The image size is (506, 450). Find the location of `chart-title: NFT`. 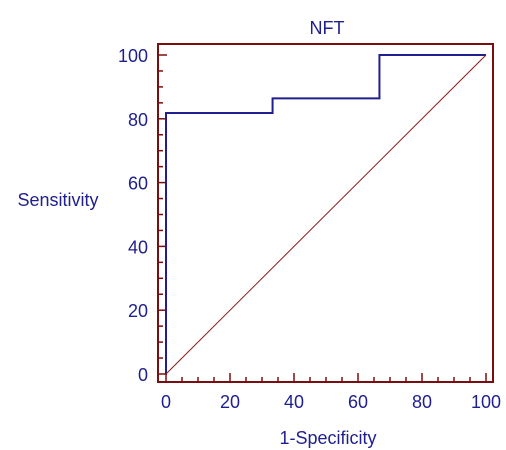

chart-title: NFT is located at coordinates (327, 28).